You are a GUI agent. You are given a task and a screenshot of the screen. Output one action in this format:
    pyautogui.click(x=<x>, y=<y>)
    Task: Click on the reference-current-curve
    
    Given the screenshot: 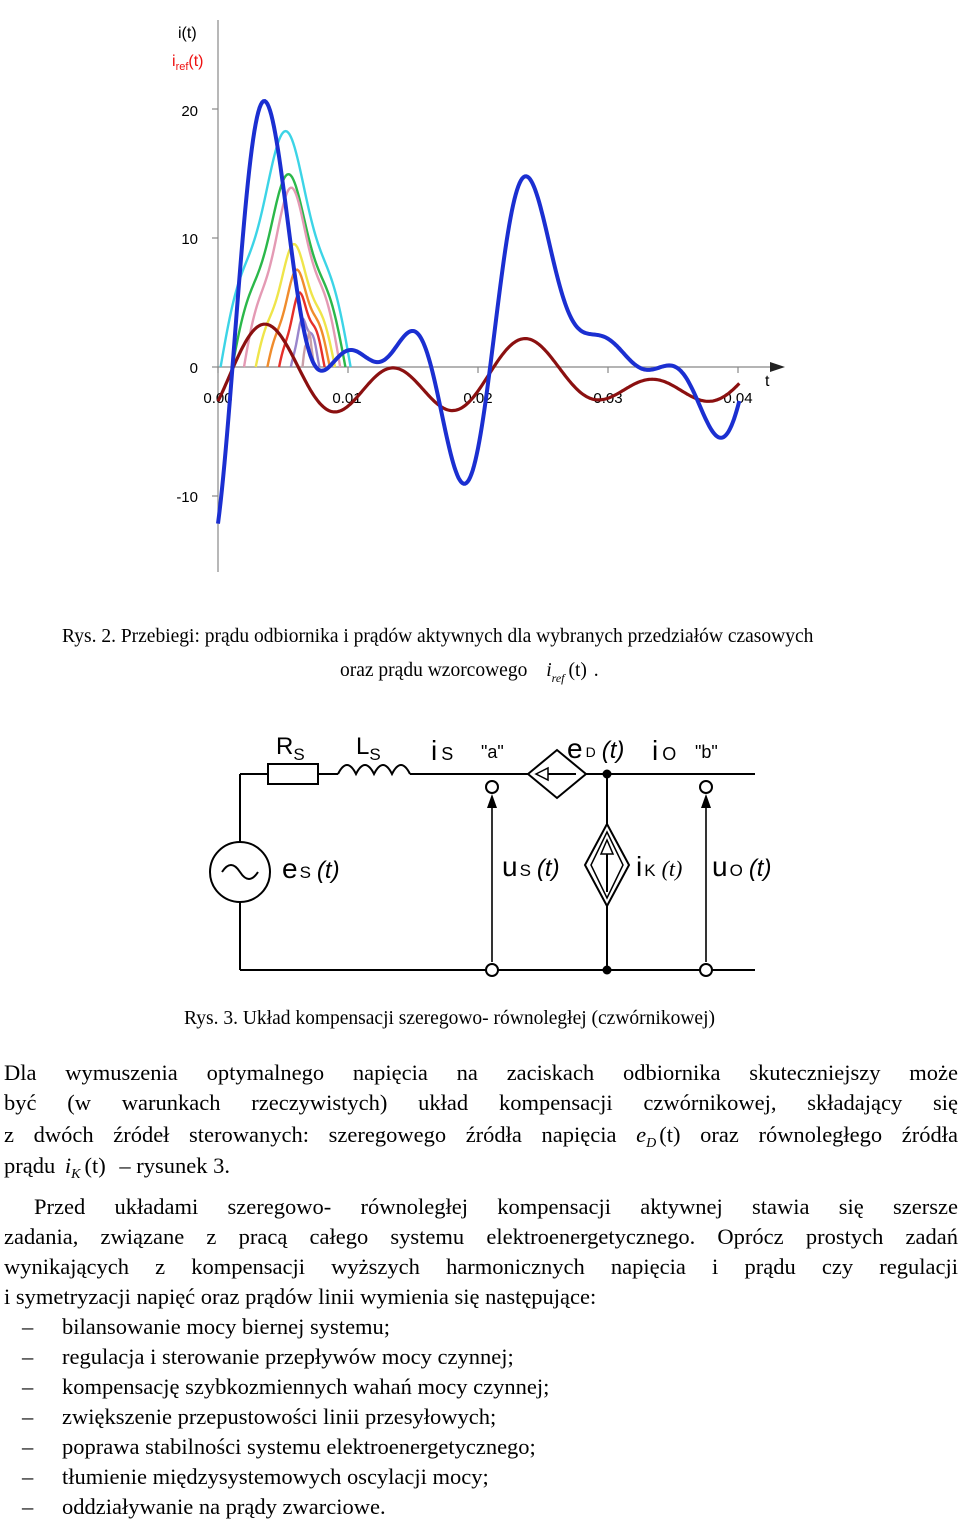 What is the action you would take?
    pyautogui.click(x=478, y=368)
    